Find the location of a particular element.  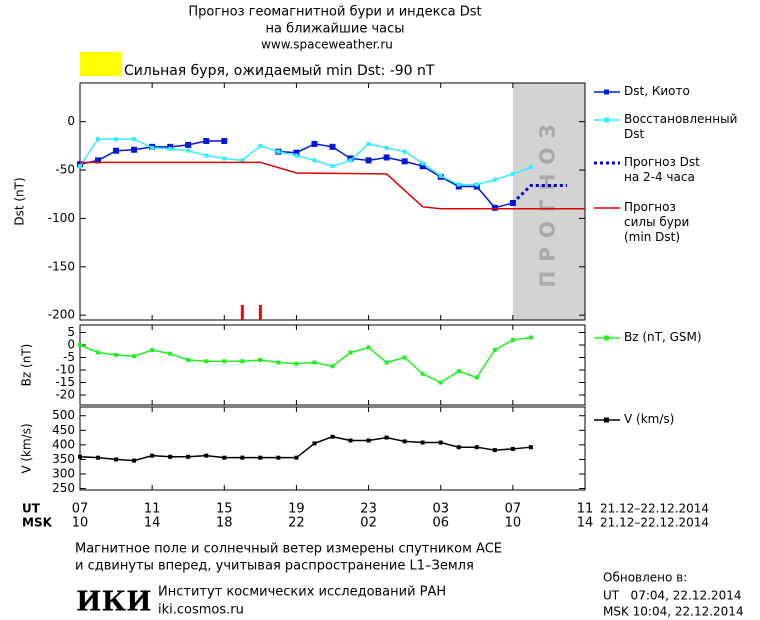

x-tick-label: 19 is located at coordinates (296, 509).